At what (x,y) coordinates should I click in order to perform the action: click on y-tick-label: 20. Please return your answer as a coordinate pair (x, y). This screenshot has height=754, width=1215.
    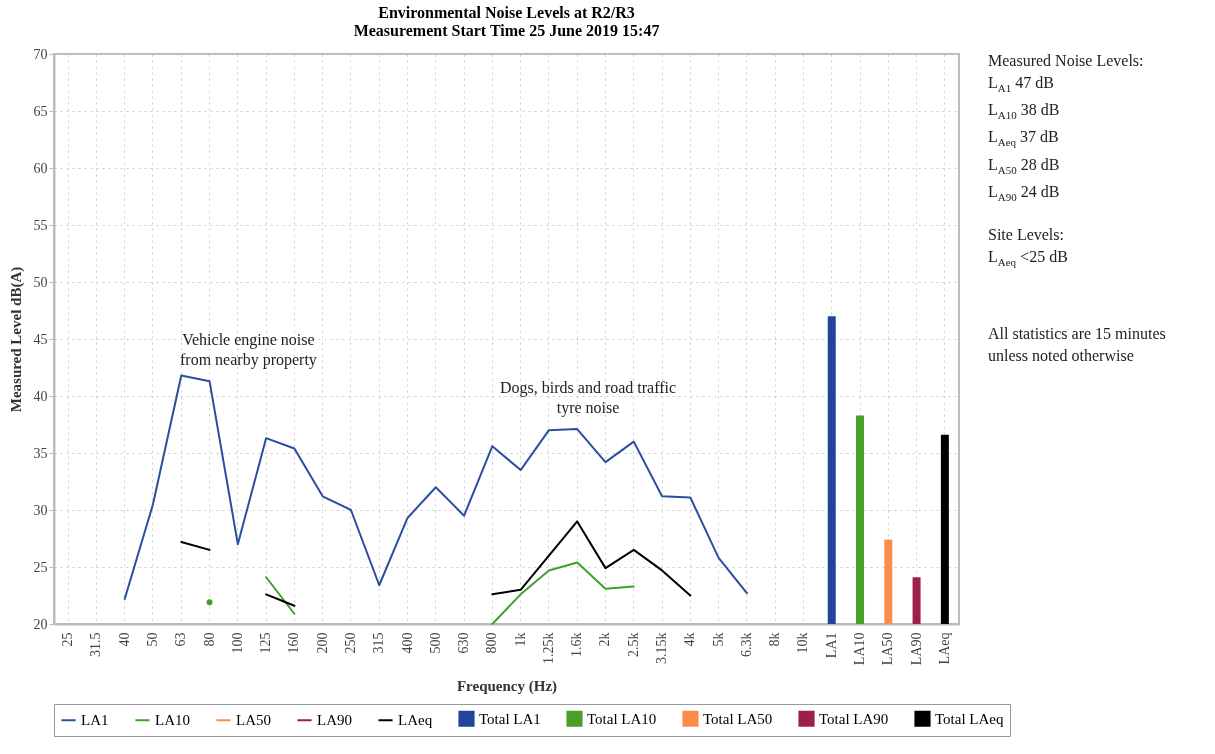
    Looking at the image, I should click on (40, 624).